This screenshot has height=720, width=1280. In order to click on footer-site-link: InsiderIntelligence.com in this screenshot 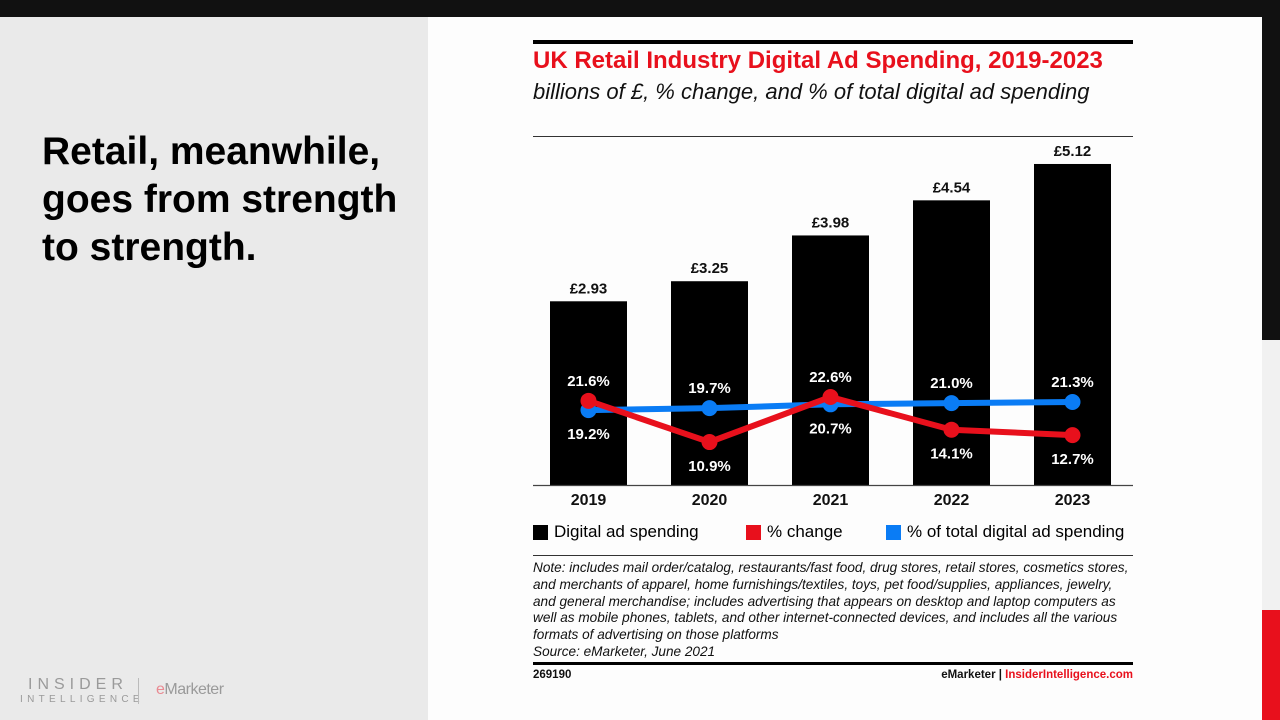, I will do `click(1069, 675)`.